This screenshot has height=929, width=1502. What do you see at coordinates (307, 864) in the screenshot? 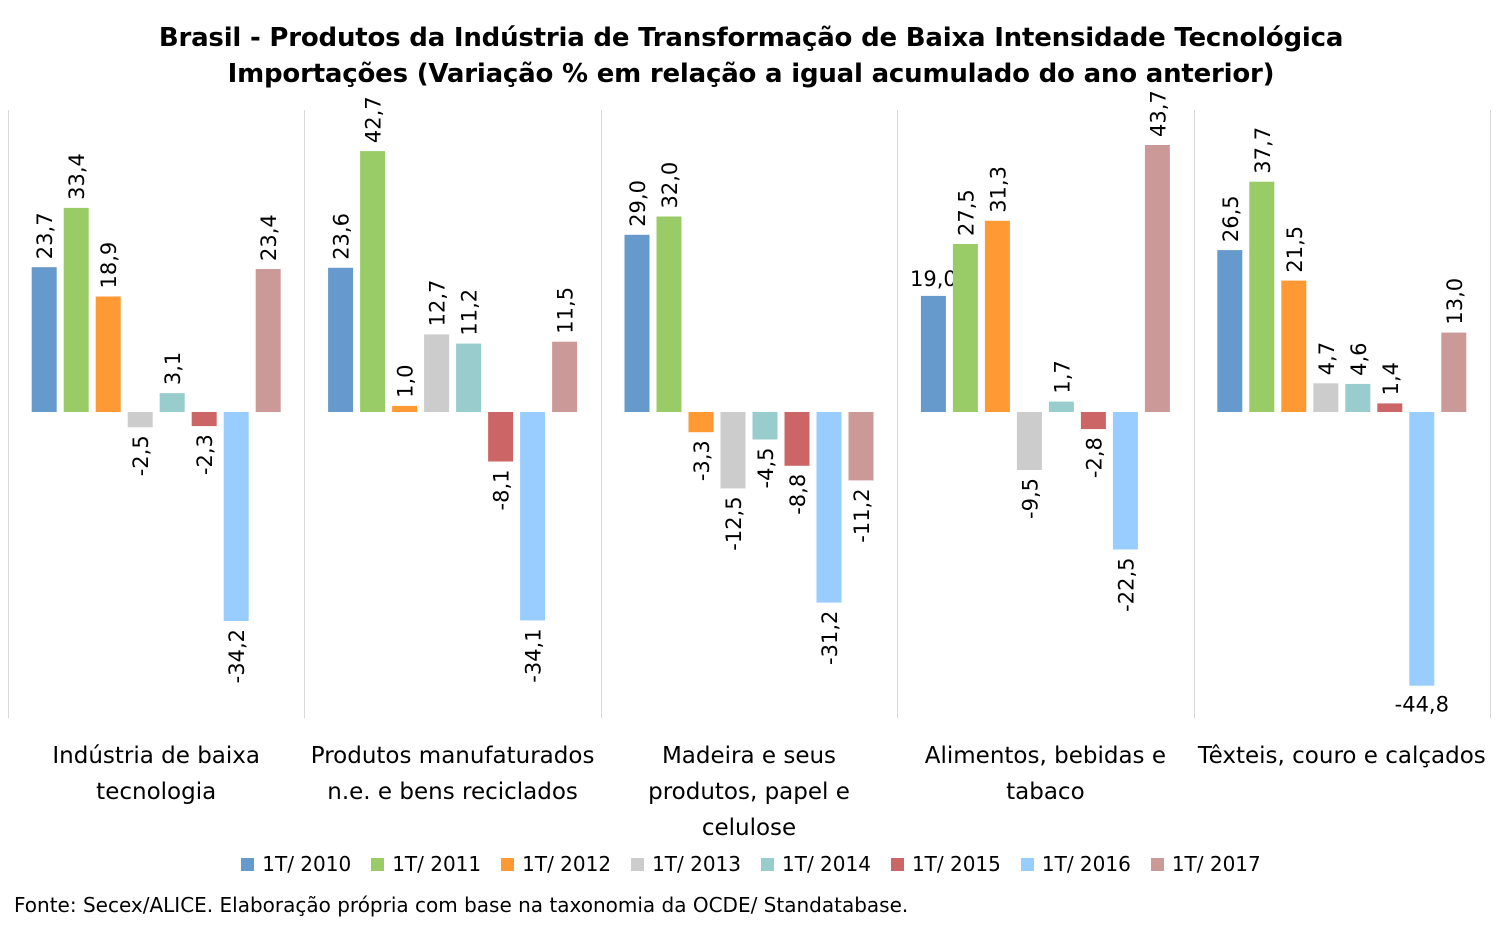
I see `legend-label: 1T/ 2010` at bounding box center [307, 864].